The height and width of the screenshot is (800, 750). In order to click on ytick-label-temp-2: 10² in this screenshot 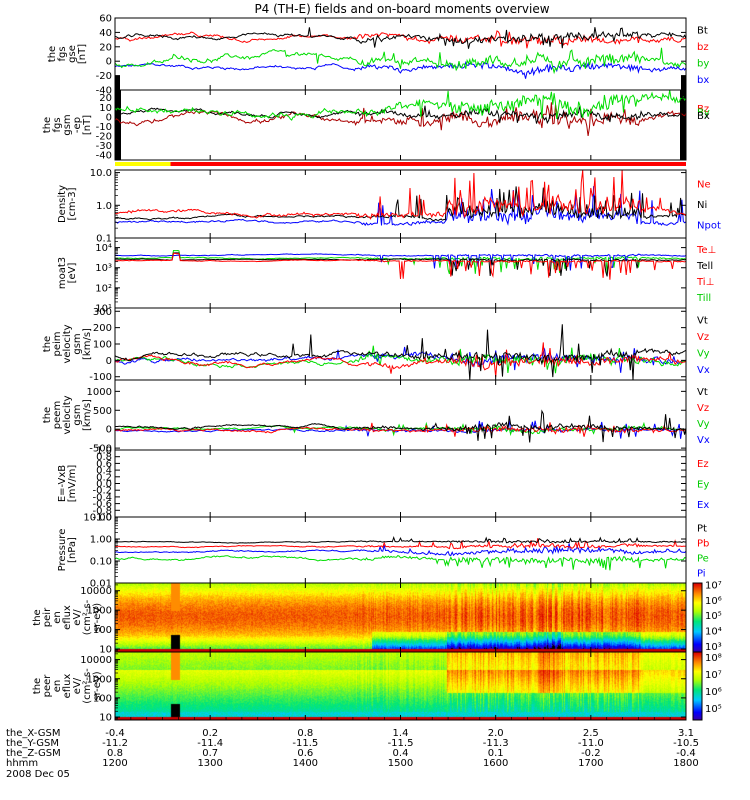, I will do `click(103, 288)`.